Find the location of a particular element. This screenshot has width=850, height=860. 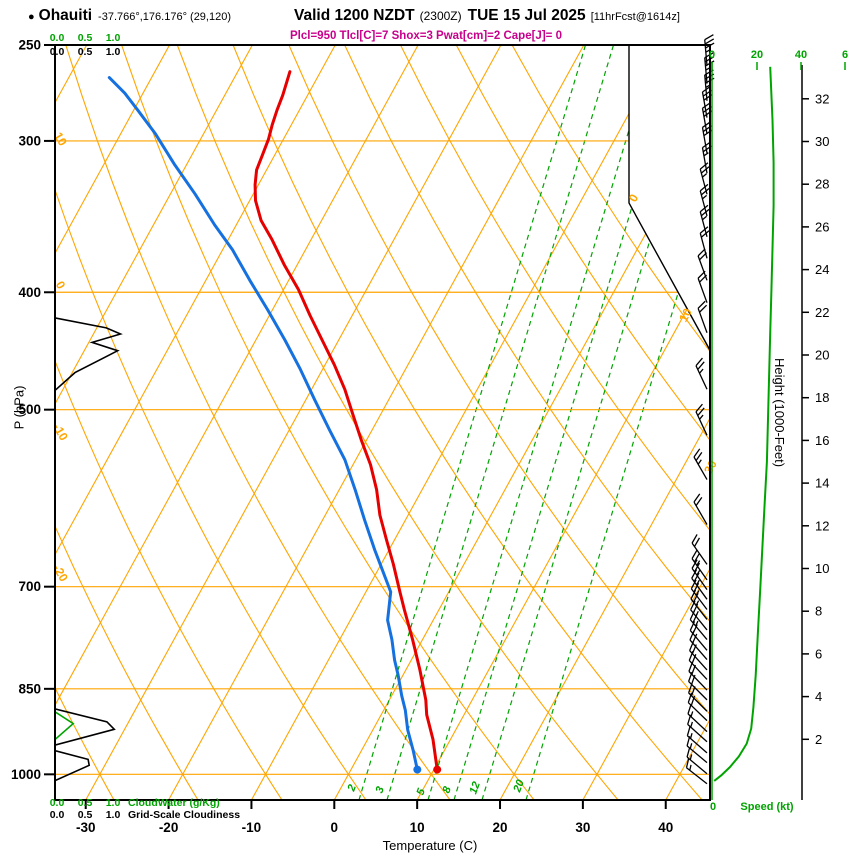

temperature-tick-label: -10 is located at coordinates (252, 827).